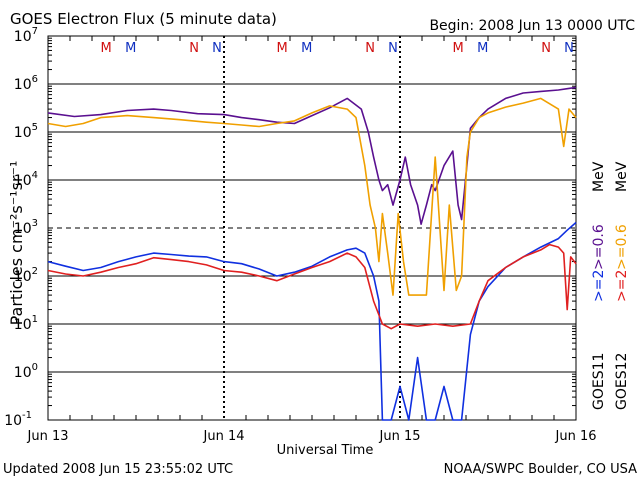 Image resolution: width=640 pixels, height=480 pixels. Describe the element at coordinates (622, 381) in the screenshot. I see `goes12-label: GOES12` at that location.